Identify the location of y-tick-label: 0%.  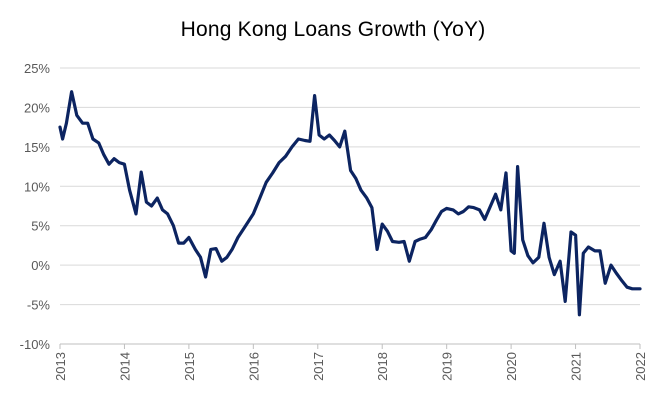
(40, 265).